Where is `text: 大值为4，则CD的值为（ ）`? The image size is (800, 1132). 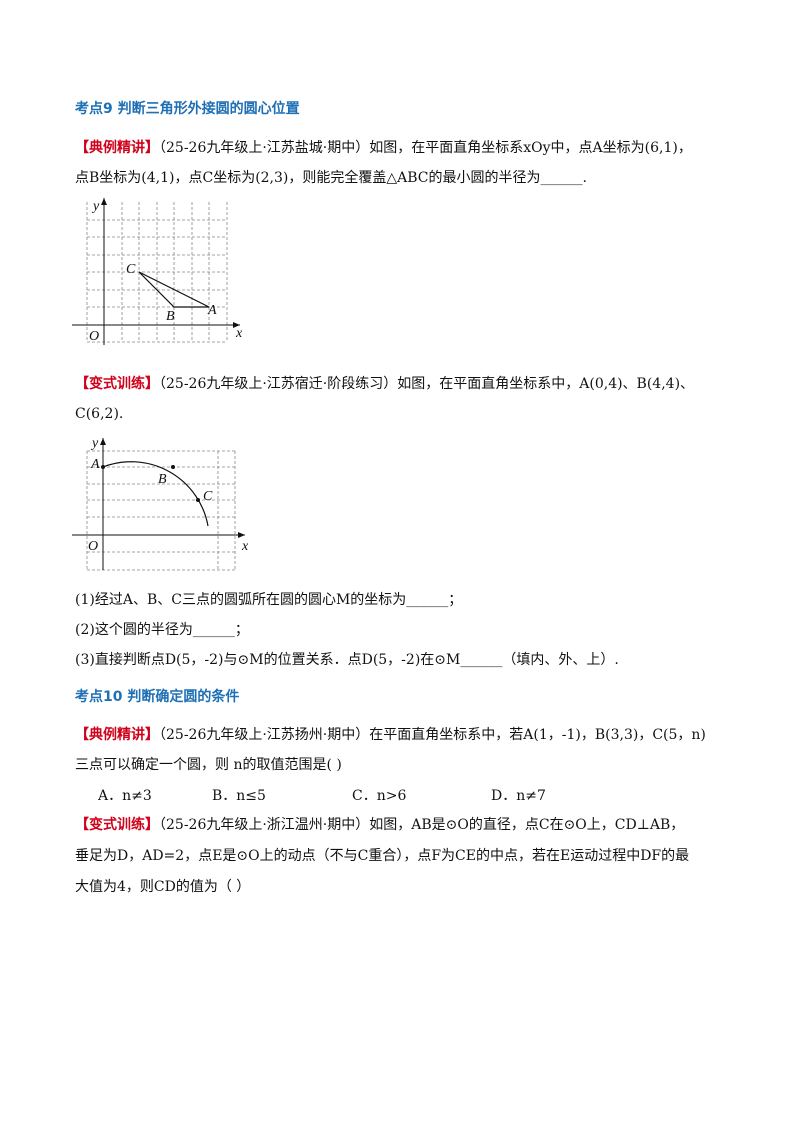
text: 大值为4，则CD的值为（ ） is located at coordinates (163, 887).